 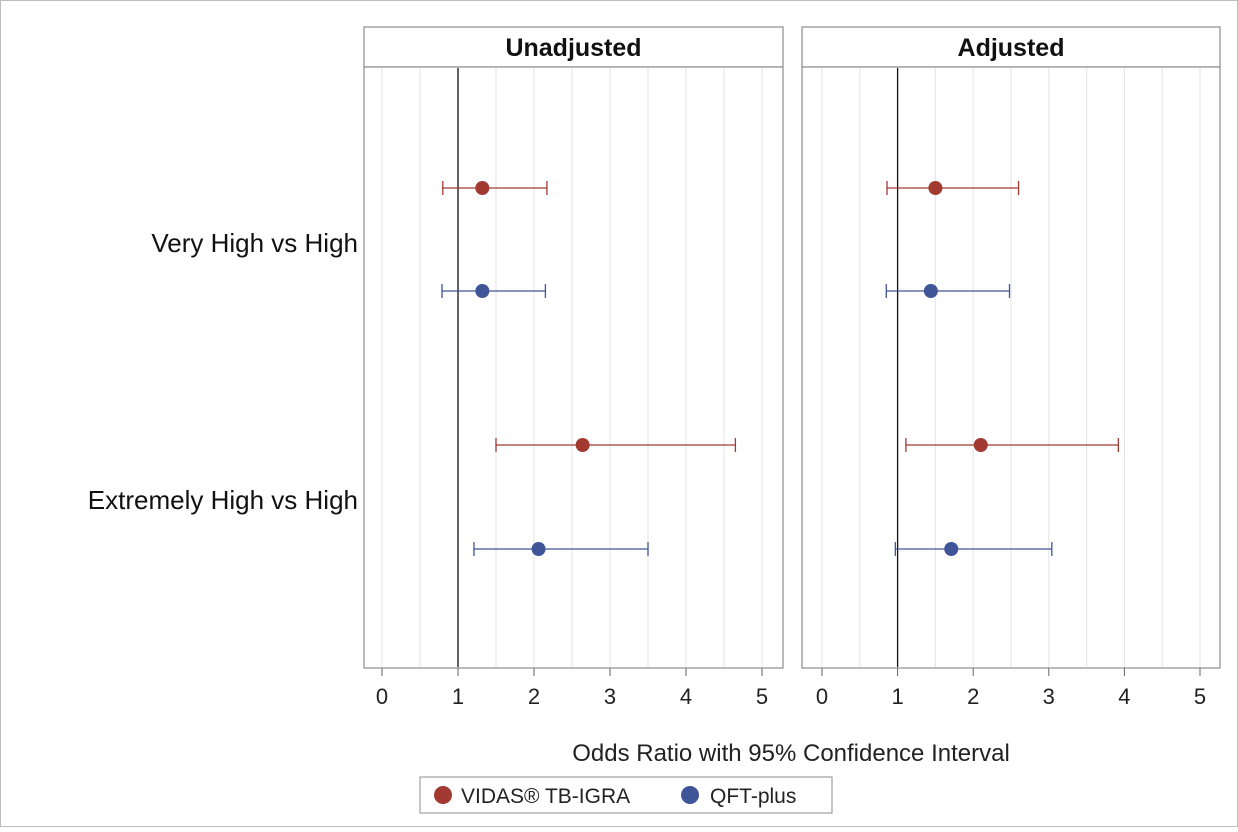 I want to click on legend-box, so click(x=626, y=795).